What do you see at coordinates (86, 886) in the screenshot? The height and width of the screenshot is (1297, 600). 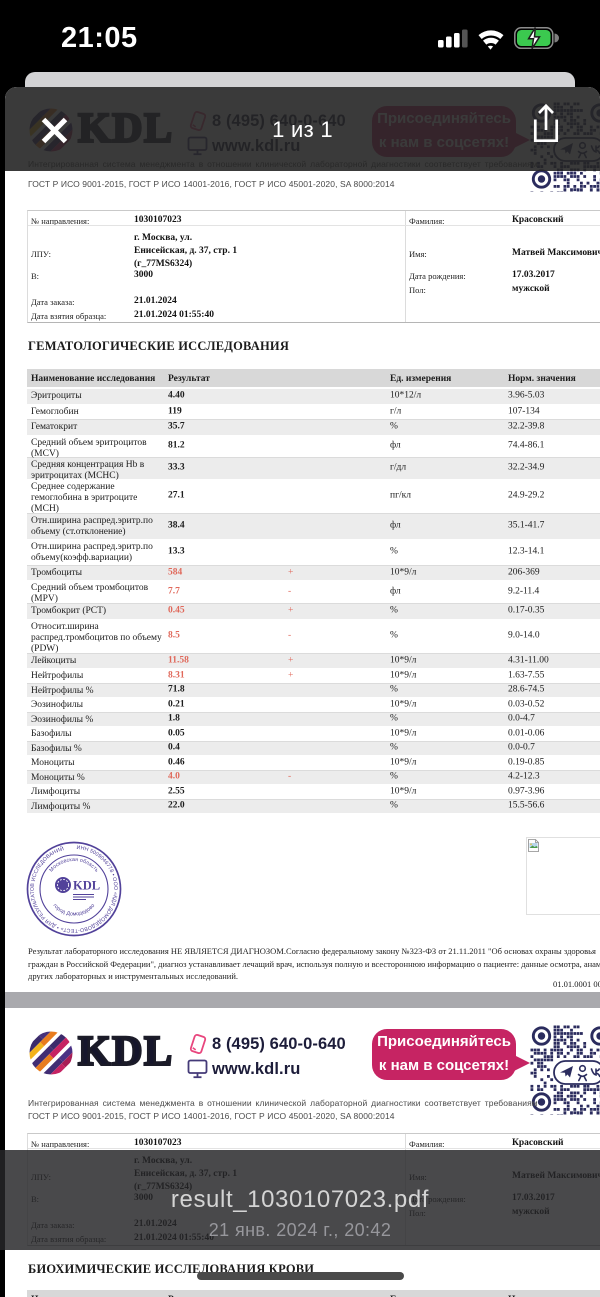 I see `svg-text: KDL` at bounding box center [86, 886].